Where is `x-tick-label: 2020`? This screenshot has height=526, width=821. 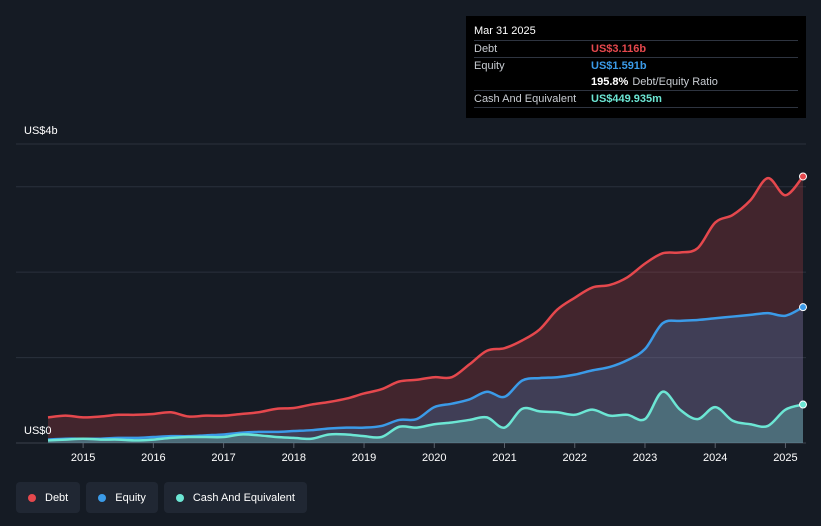 x-tick-label: 2020 is located at coordinates (434, 458).